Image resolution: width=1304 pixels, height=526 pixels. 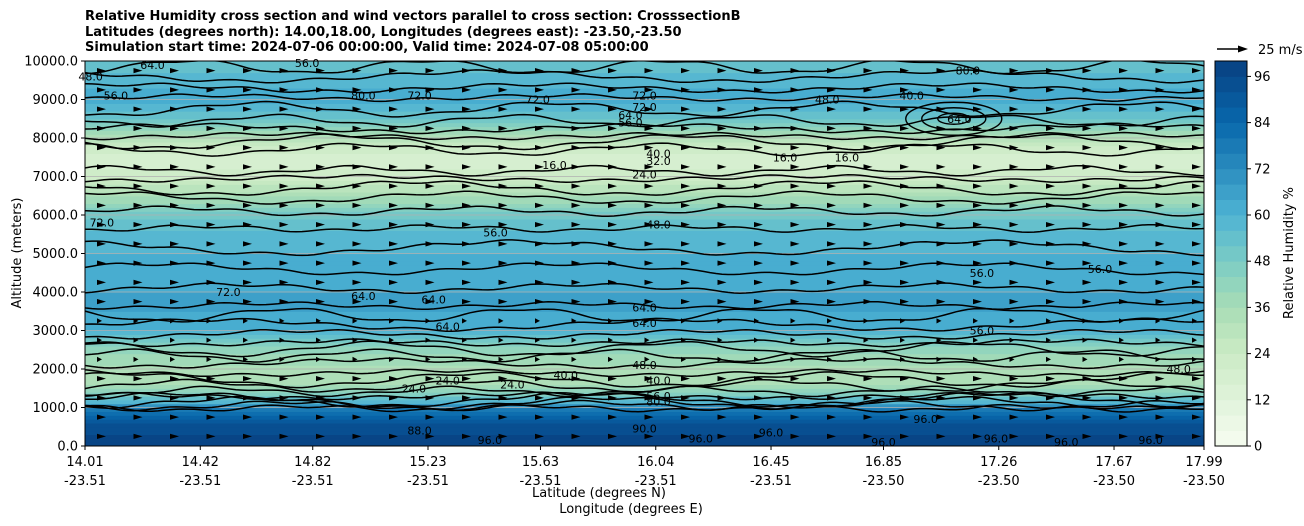 What do you see at coordinates (1231, 253) in the screenshot?
I see `colorbar-frame` at bounding box center [1231, 253].